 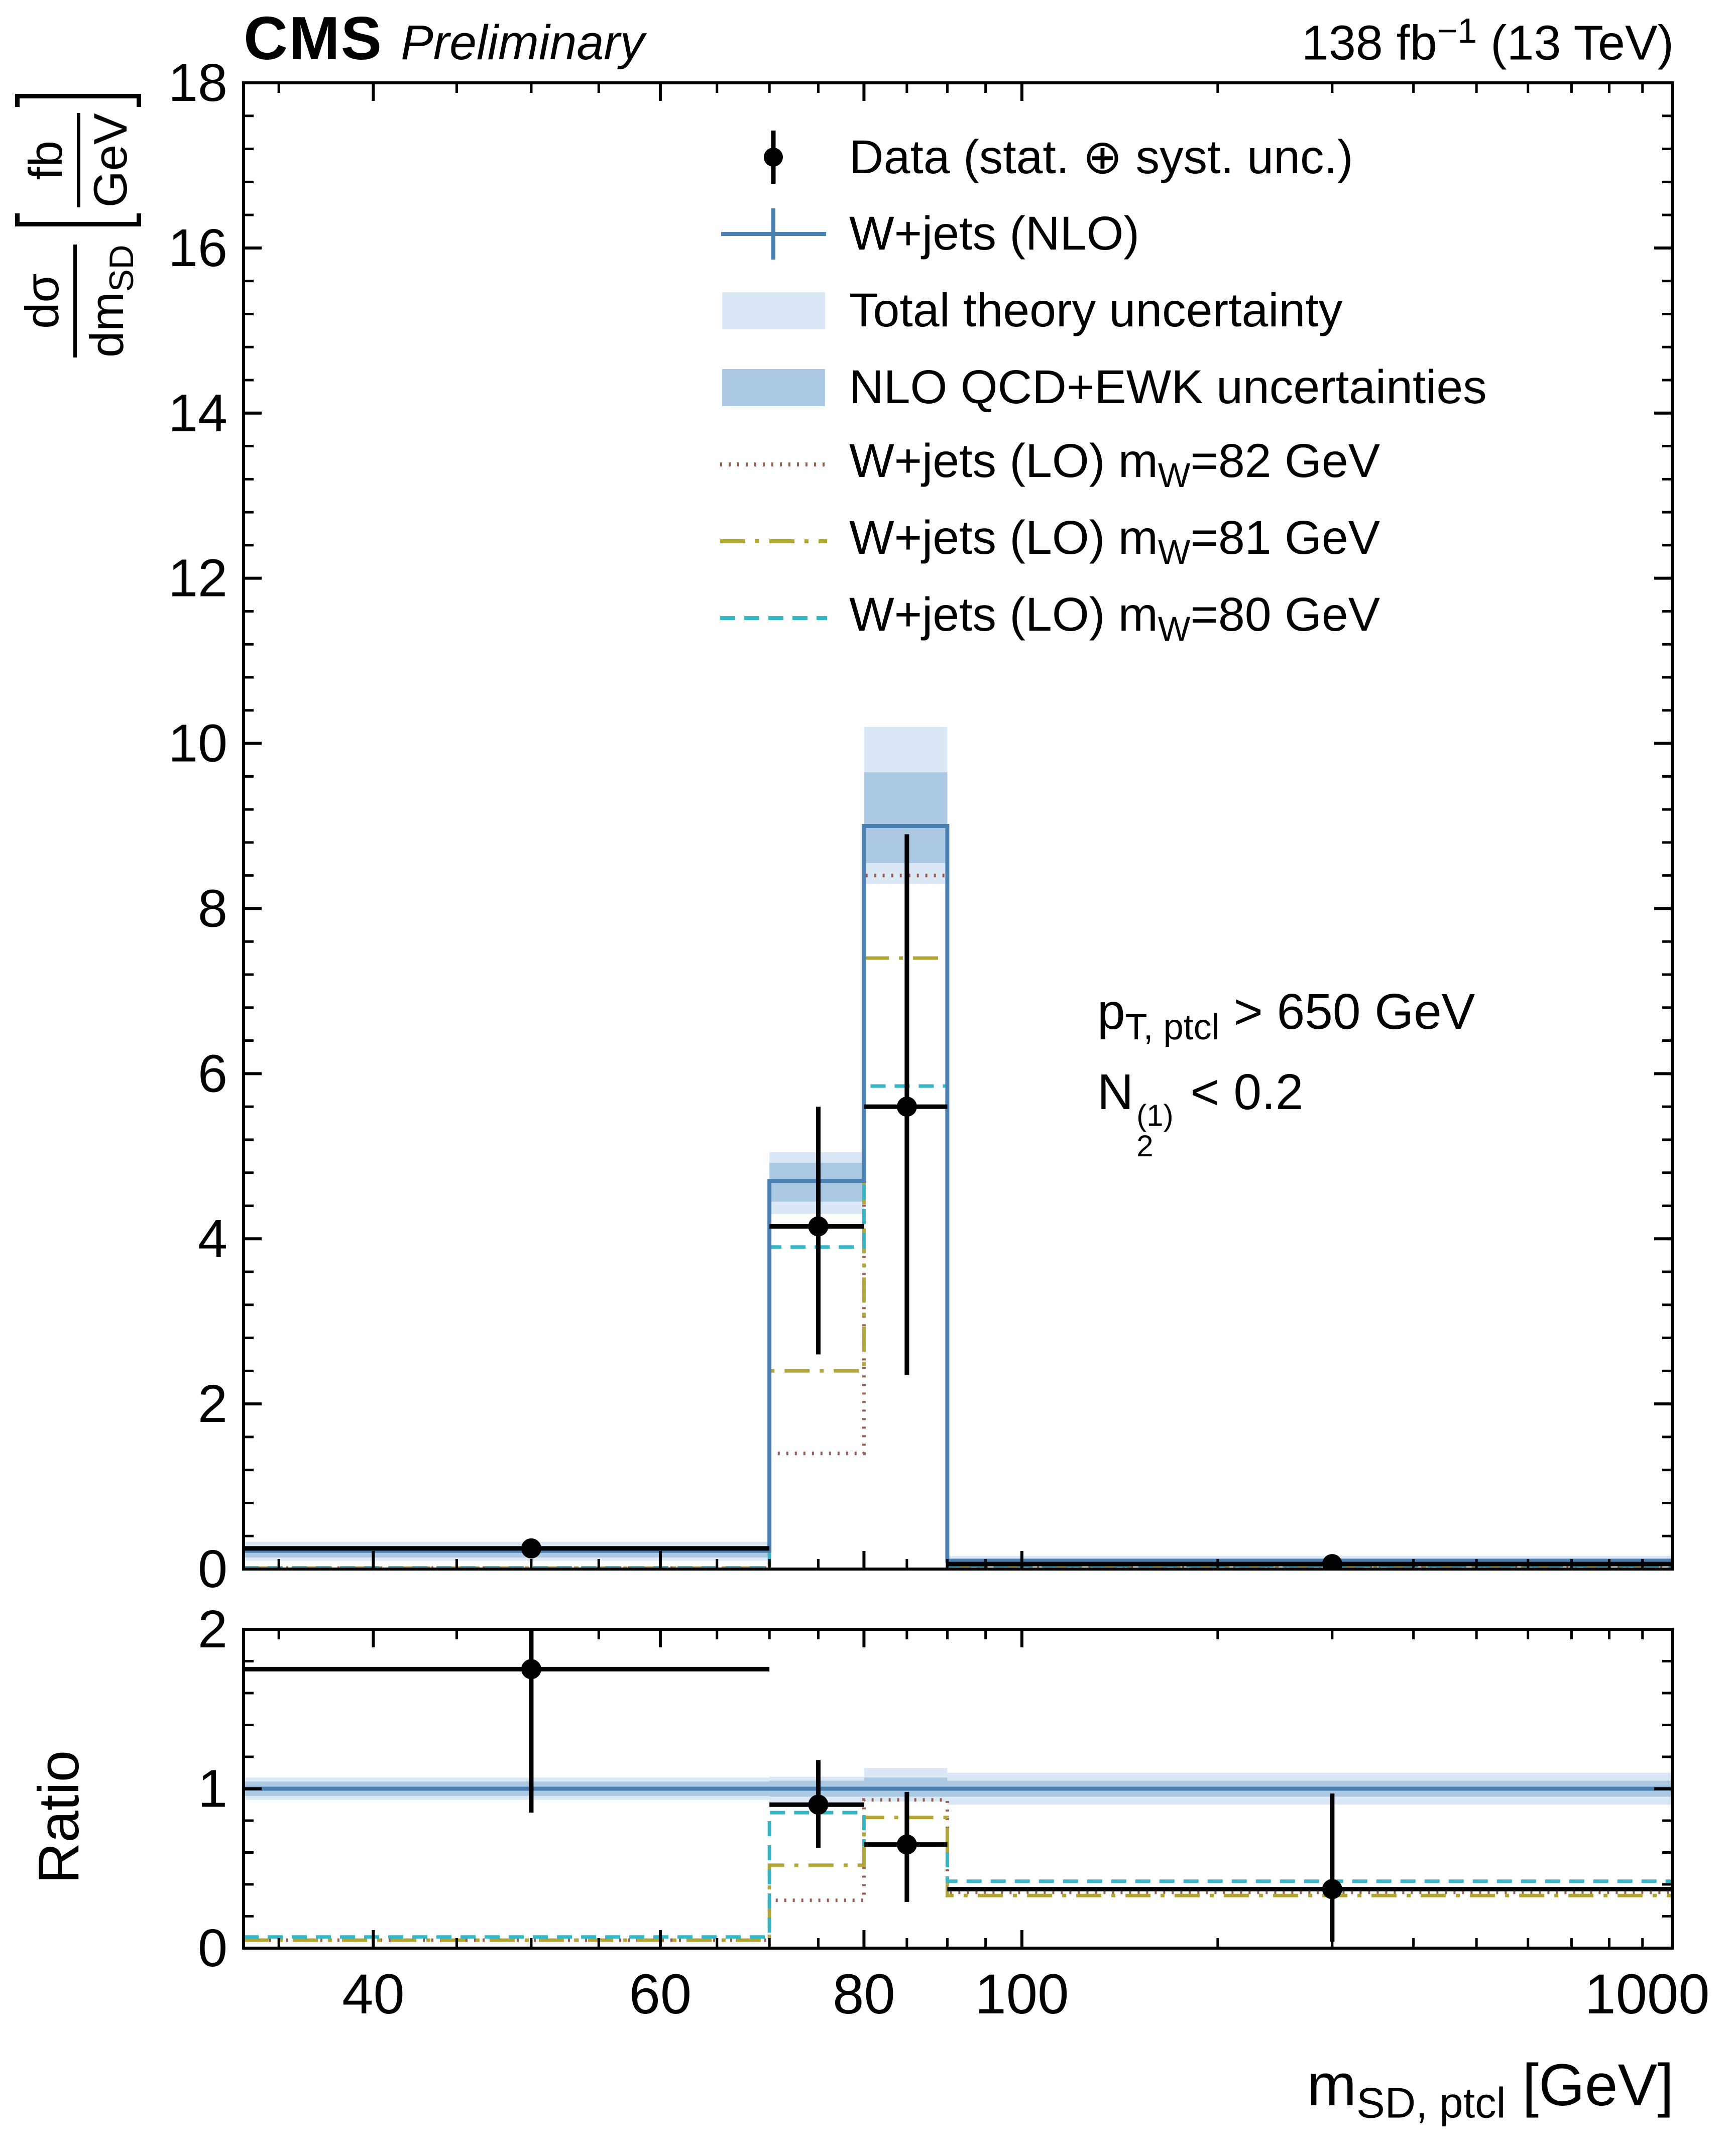 What do you see at coordinates (773, 464) in the screenshot?
I see `lo_mw82-legend-marker-icon` at bounding box center [773, 464].